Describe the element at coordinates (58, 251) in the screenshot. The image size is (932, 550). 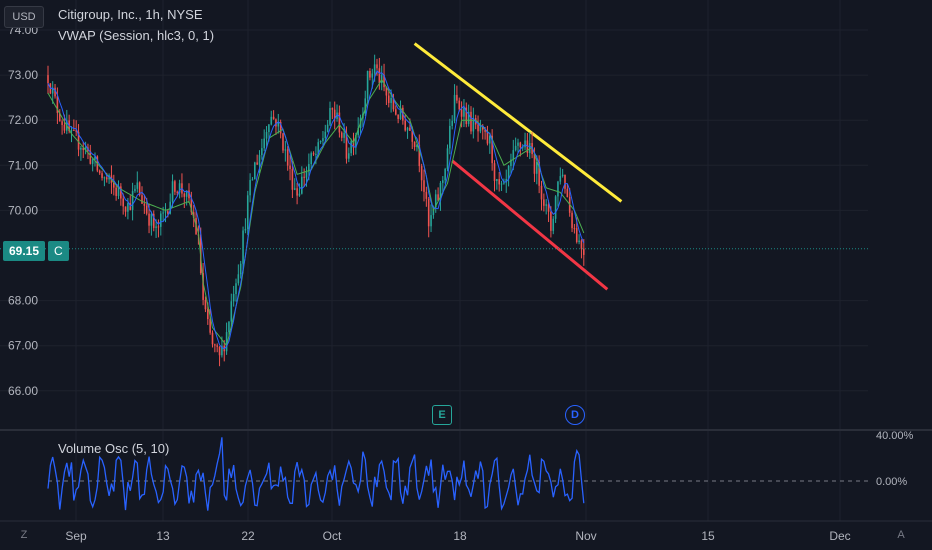
I see `close-flag: C` at that location.